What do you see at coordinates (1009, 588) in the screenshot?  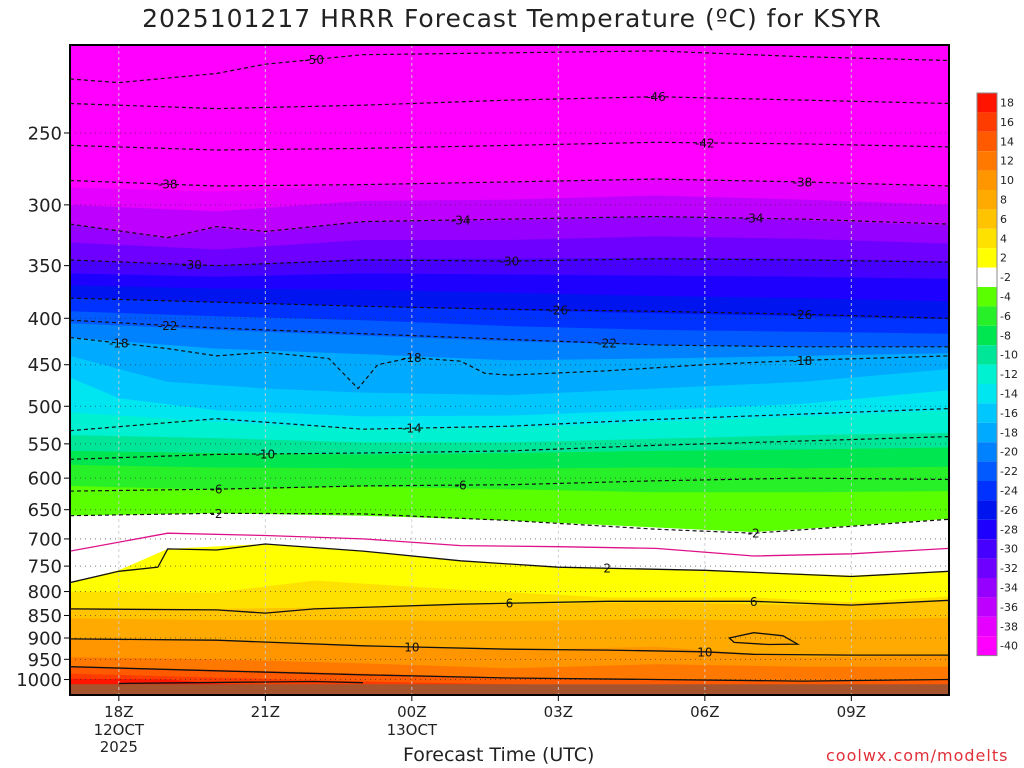 I see `colorbar-label: -34` at bounding box center [1009, 588].